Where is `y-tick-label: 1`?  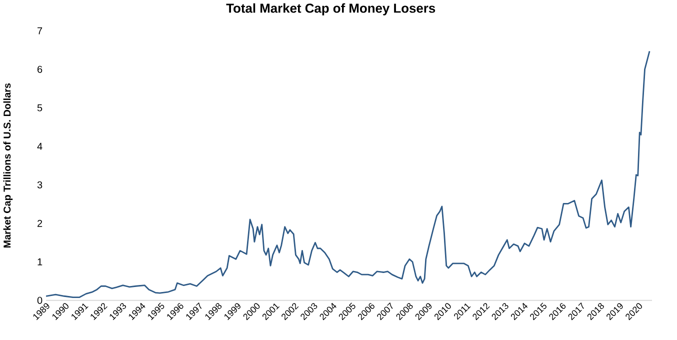
y-tick-label: 1 is located at coordinates (40, 262).